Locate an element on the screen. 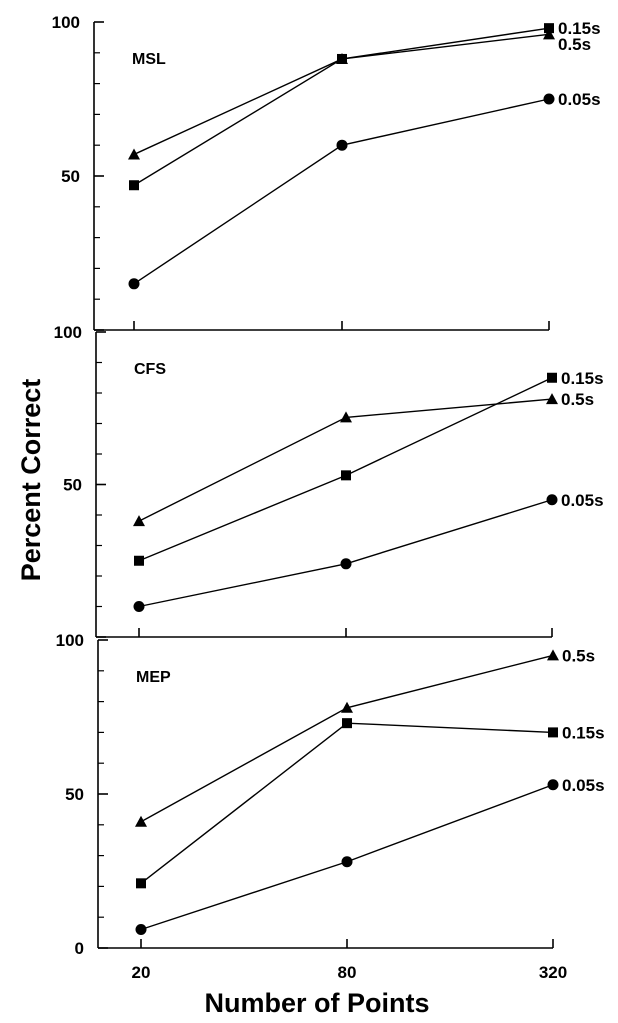 The height and width of the screenshot is (1023, 618). x-tick-label: 320 is located at coordinates (553, 972).